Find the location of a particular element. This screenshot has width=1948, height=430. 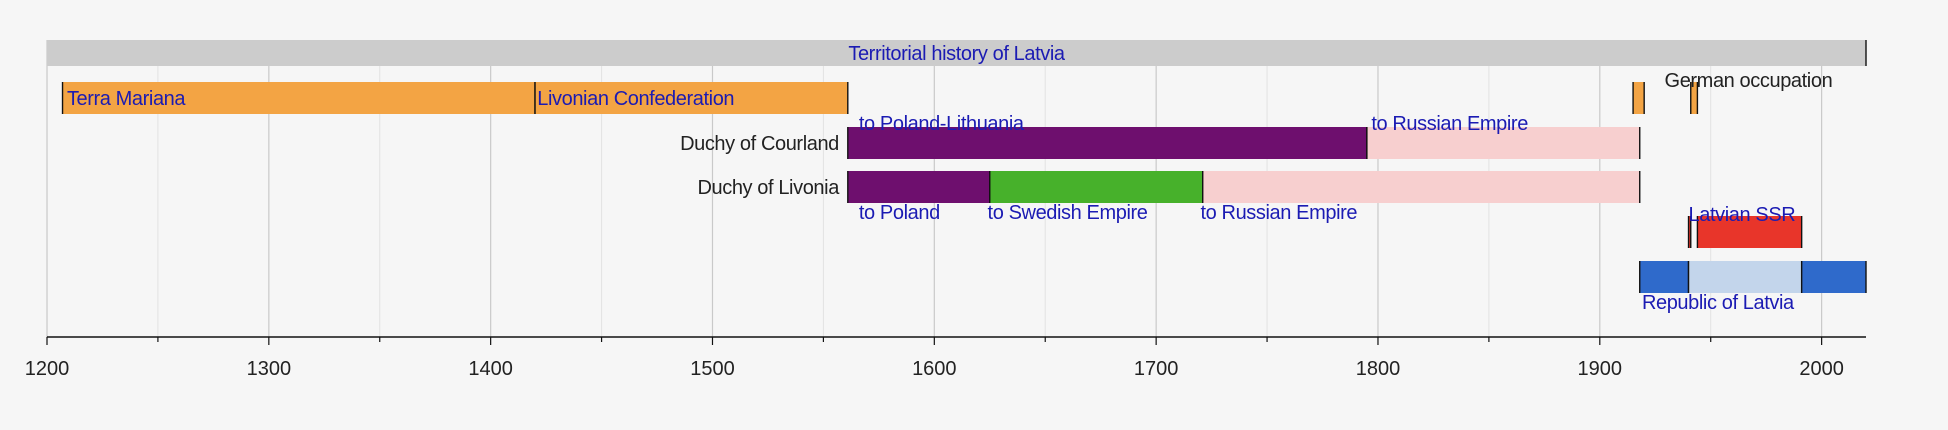

courland-russian-empire-bar is located at coordinates (1503, 143).